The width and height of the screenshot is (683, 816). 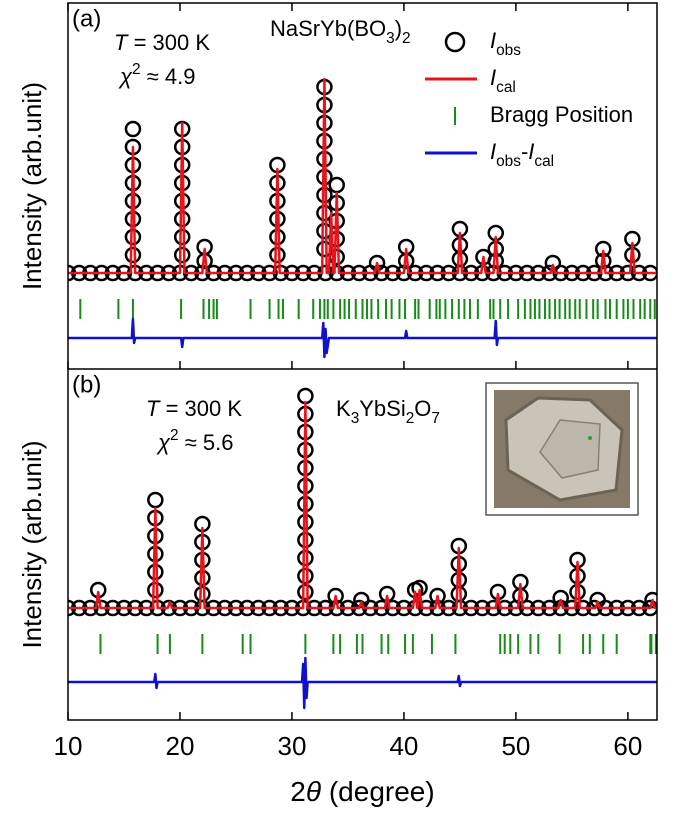 What do you see at coordinates (378, 791) in the screenshot?
I see `x-axis-label-part: (degree)` at bounding box center [378, 791].